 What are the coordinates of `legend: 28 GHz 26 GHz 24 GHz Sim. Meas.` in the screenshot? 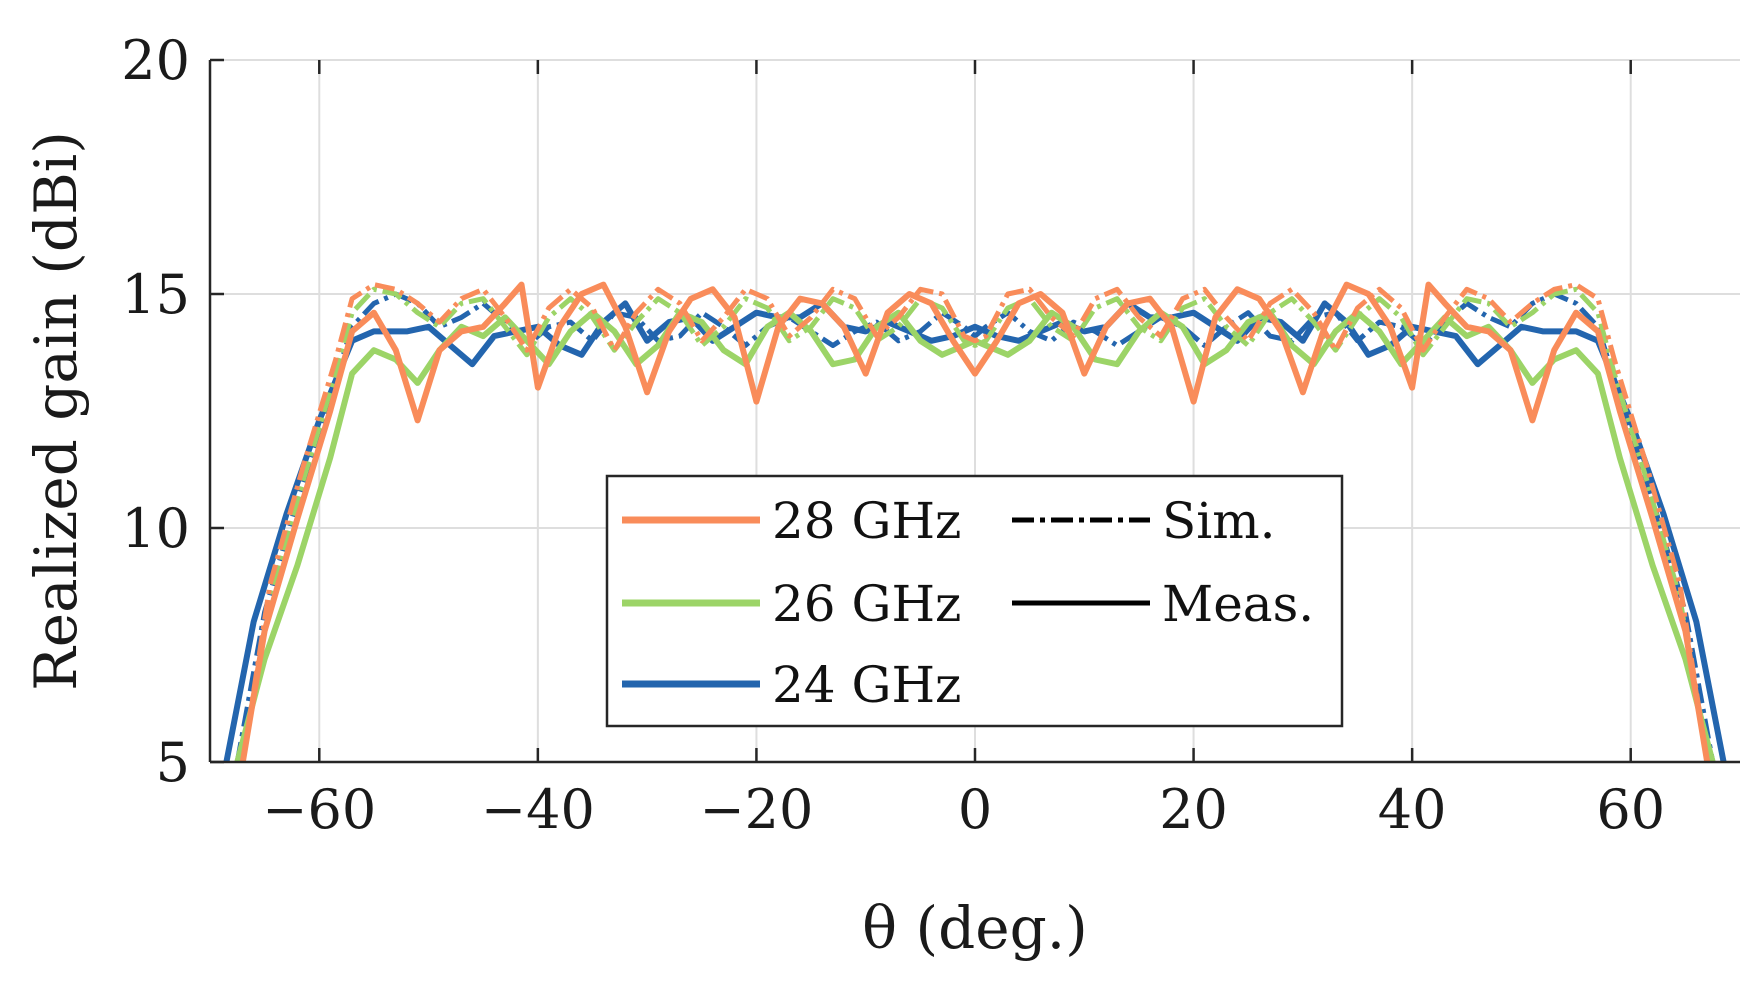 It's located at (974, 601).